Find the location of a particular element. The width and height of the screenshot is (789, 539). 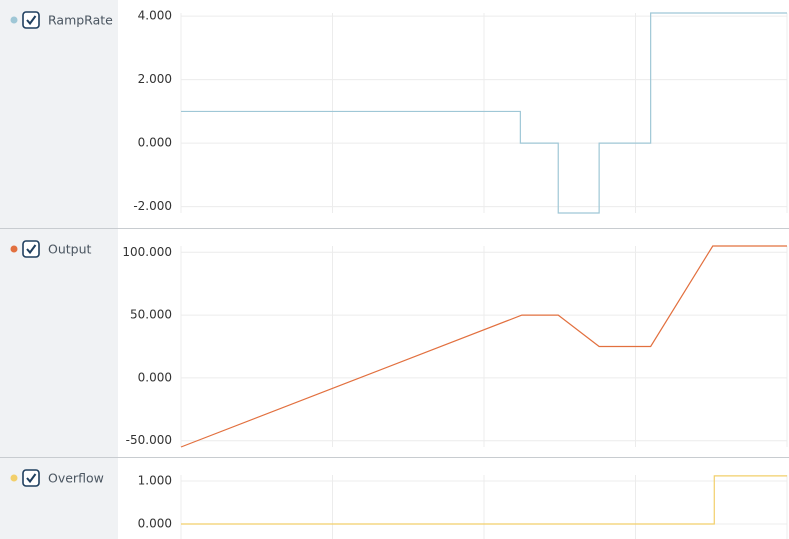

legend-panel is located at coordinates (59, 269).